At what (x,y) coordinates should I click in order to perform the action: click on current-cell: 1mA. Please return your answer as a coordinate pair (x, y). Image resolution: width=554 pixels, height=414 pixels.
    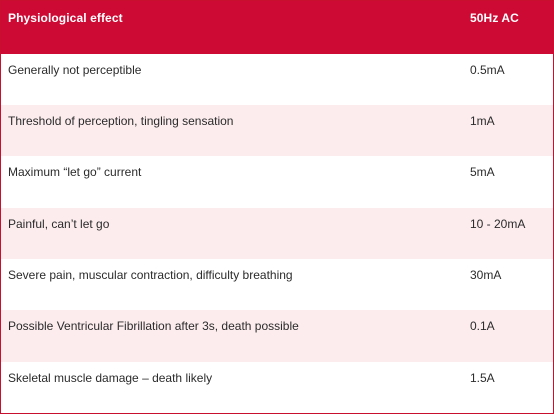
    Looking at the image, I should click on (482, 121).